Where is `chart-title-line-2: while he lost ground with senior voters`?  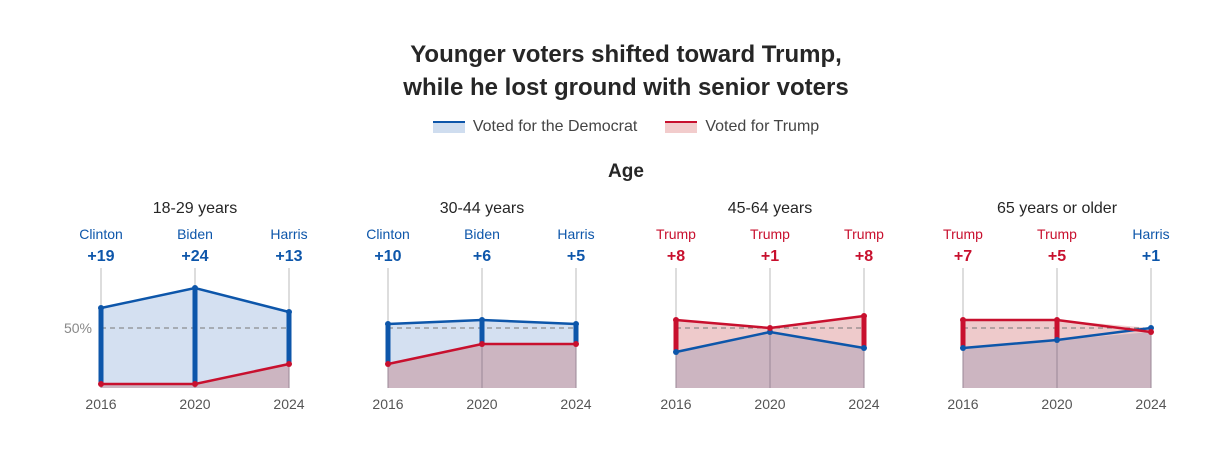
chart-title-line-2: while he lost ground with senior voters is located at coordinates (626, 87).